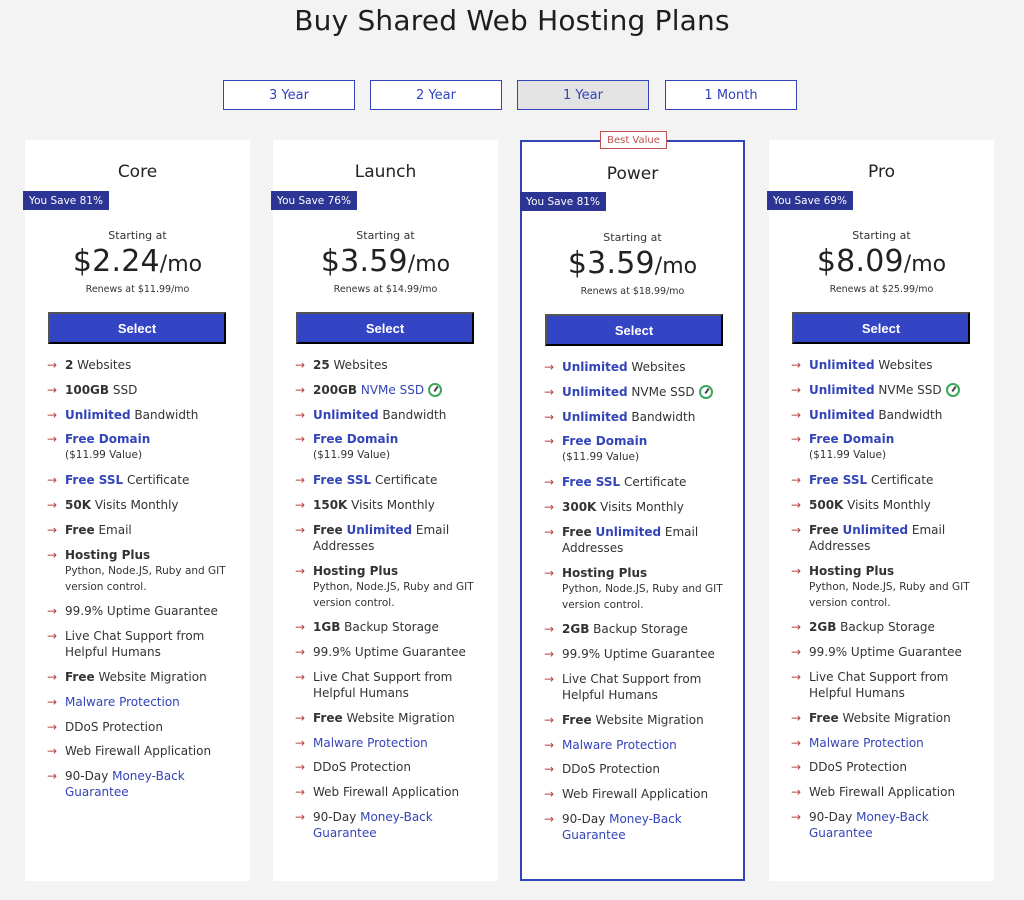 This screenshot has height=900, width=1024. Describe the element at coordinates (823, 627) in the screenshot. I see `backup-value: 2GB` at that location.